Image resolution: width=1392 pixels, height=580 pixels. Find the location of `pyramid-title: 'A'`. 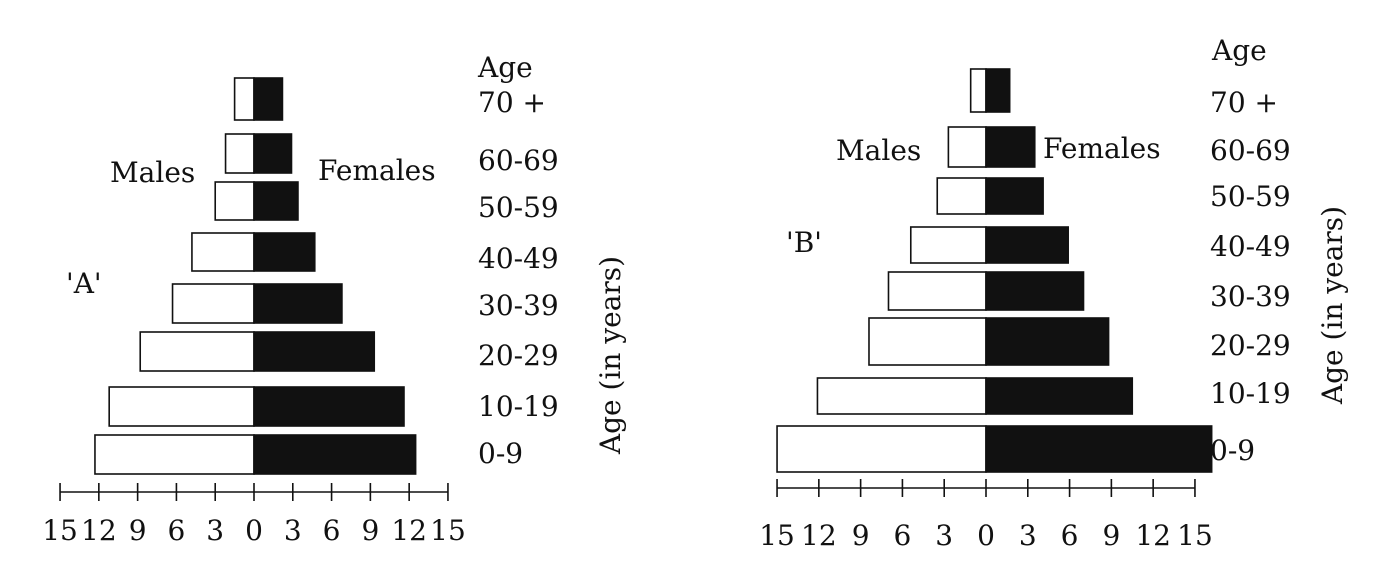

pyramid-title: 'A' is located at coordinates (84, 283).